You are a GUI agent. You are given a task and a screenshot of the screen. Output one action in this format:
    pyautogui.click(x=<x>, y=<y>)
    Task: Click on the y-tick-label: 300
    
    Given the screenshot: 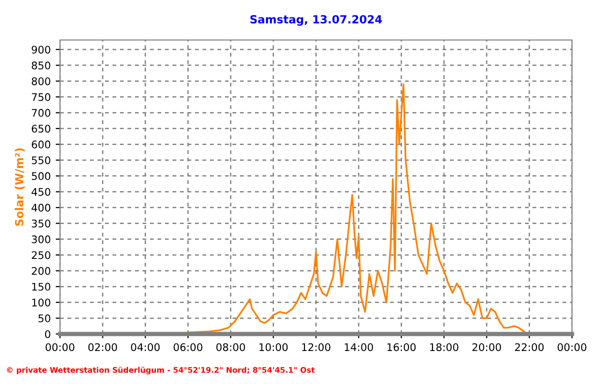 What is the action you would take?
    pyautogui.click(x=41, y=239)
    